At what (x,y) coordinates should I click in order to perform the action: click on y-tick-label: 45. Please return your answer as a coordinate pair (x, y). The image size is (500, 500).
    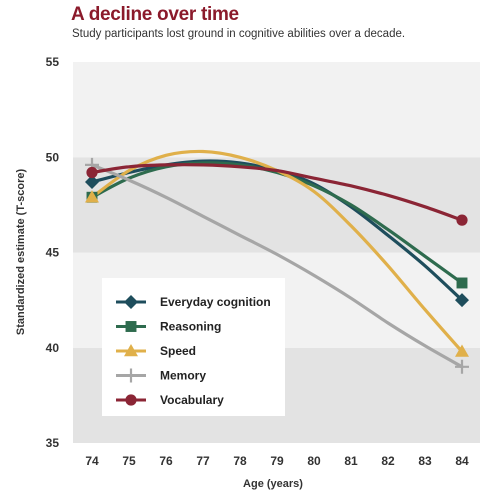
    Looking at the image, I should click on (53, 253).